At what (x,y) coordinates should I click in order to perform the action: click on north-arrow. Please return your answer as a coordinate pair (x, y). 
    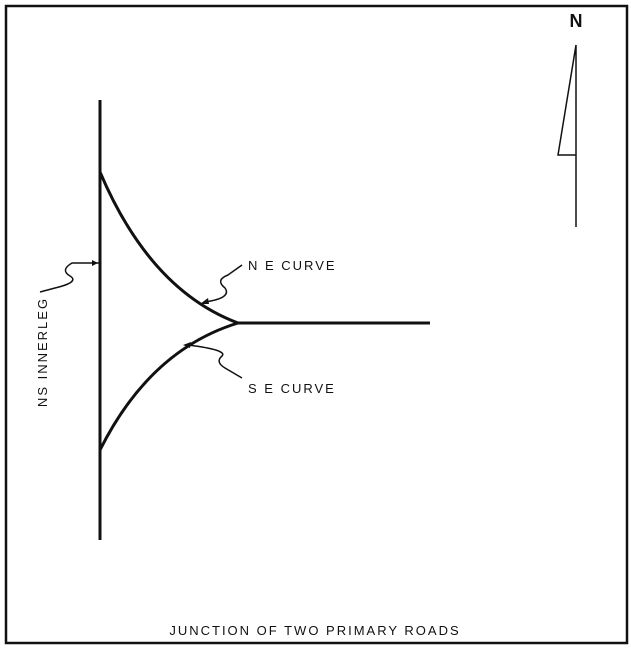
    Looking at the image, I should click on (567, 135).